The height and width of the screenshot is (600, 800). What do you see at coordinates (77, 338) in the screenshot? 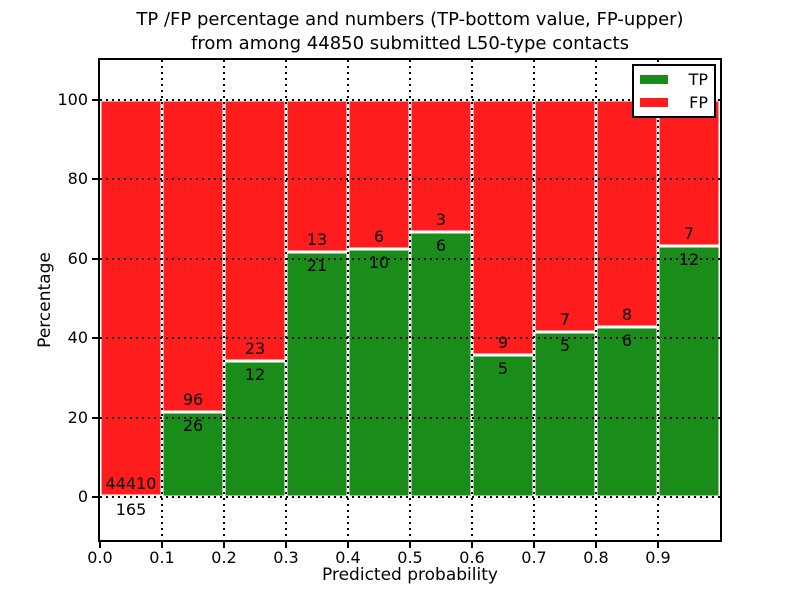
I see `y-tick-label: 40` at bounding box center [77, 338].